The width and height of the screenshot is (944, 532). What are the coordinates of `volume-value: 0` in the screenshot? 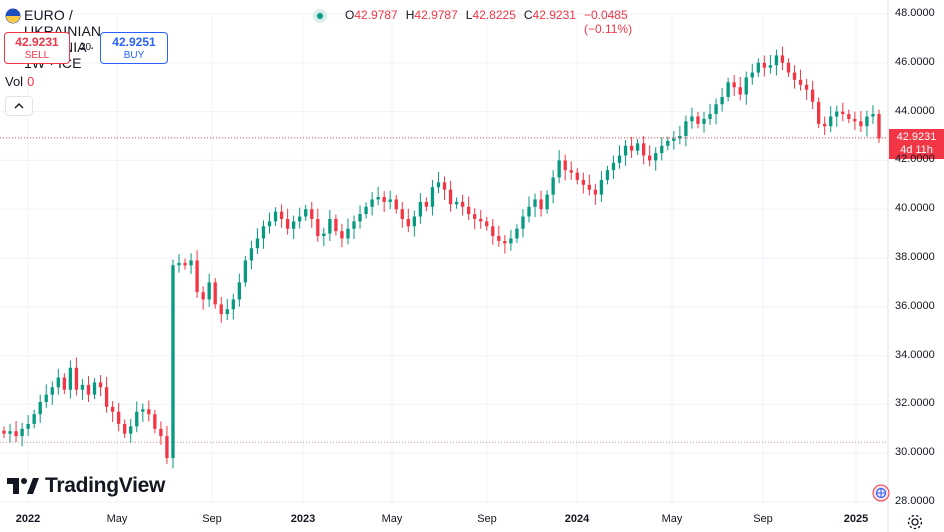 It's located at (31, 81).